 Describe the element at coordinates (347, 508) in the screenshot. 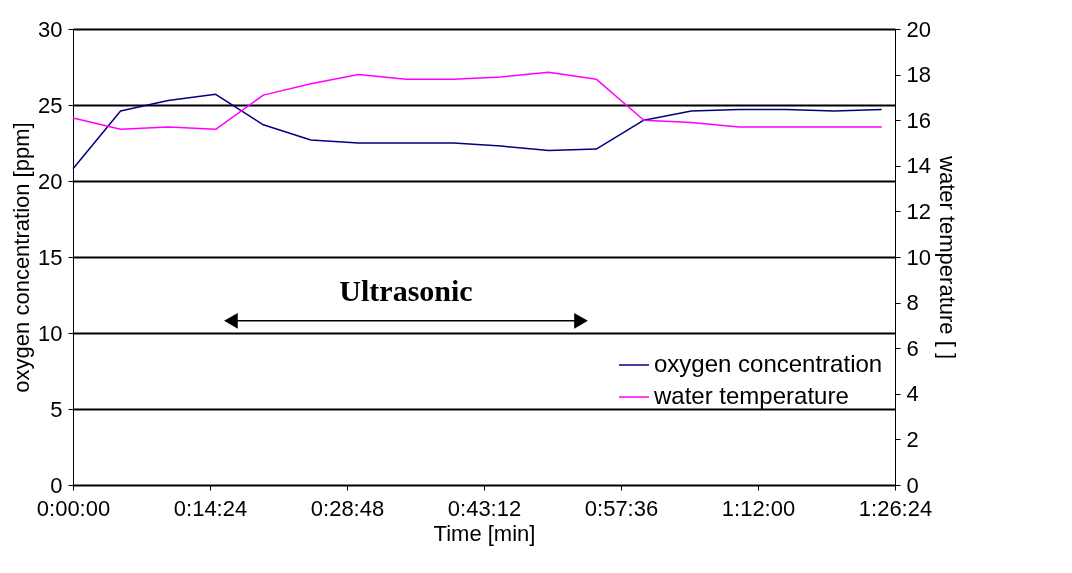

I see `x-tick-label: 0:28:48` at that location.